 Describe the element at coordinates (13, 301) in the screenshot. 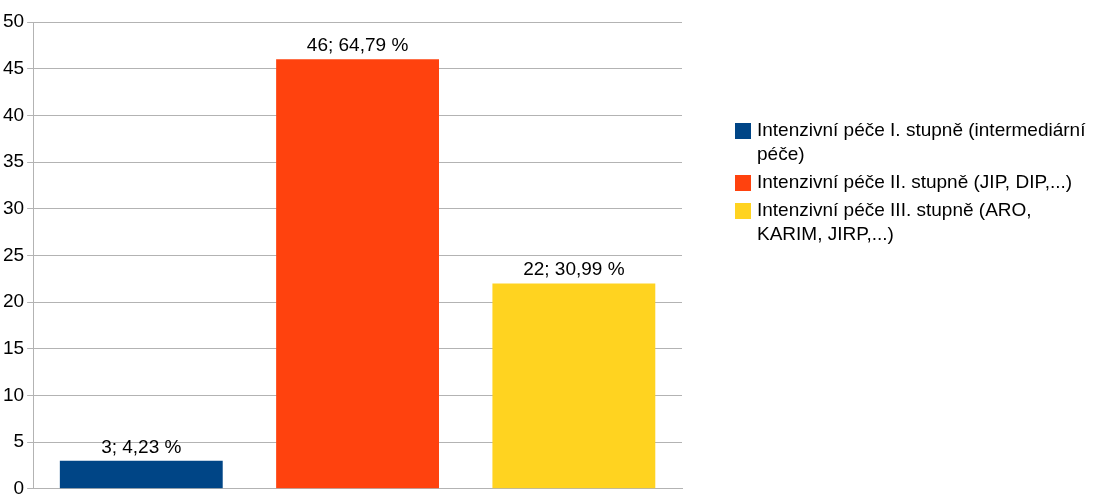

I see `y-tick-label: 20` at that location.